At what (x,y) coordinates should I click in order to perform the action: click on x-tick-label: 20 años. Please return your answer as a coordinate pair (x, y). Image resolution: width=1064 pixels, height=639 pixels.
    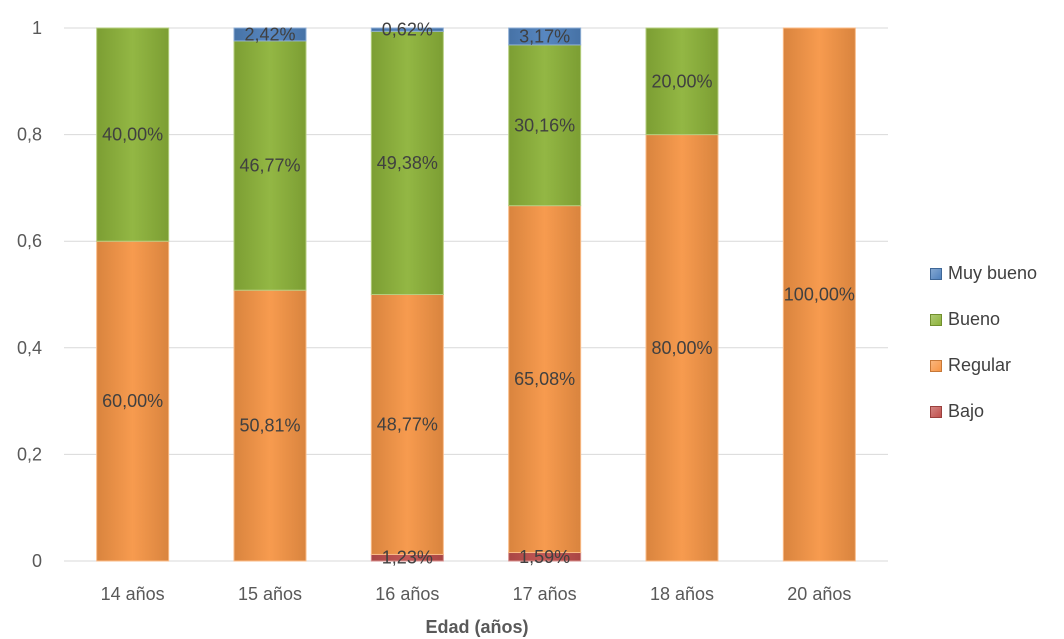
    Looking at the image, I should click on (819, 594).